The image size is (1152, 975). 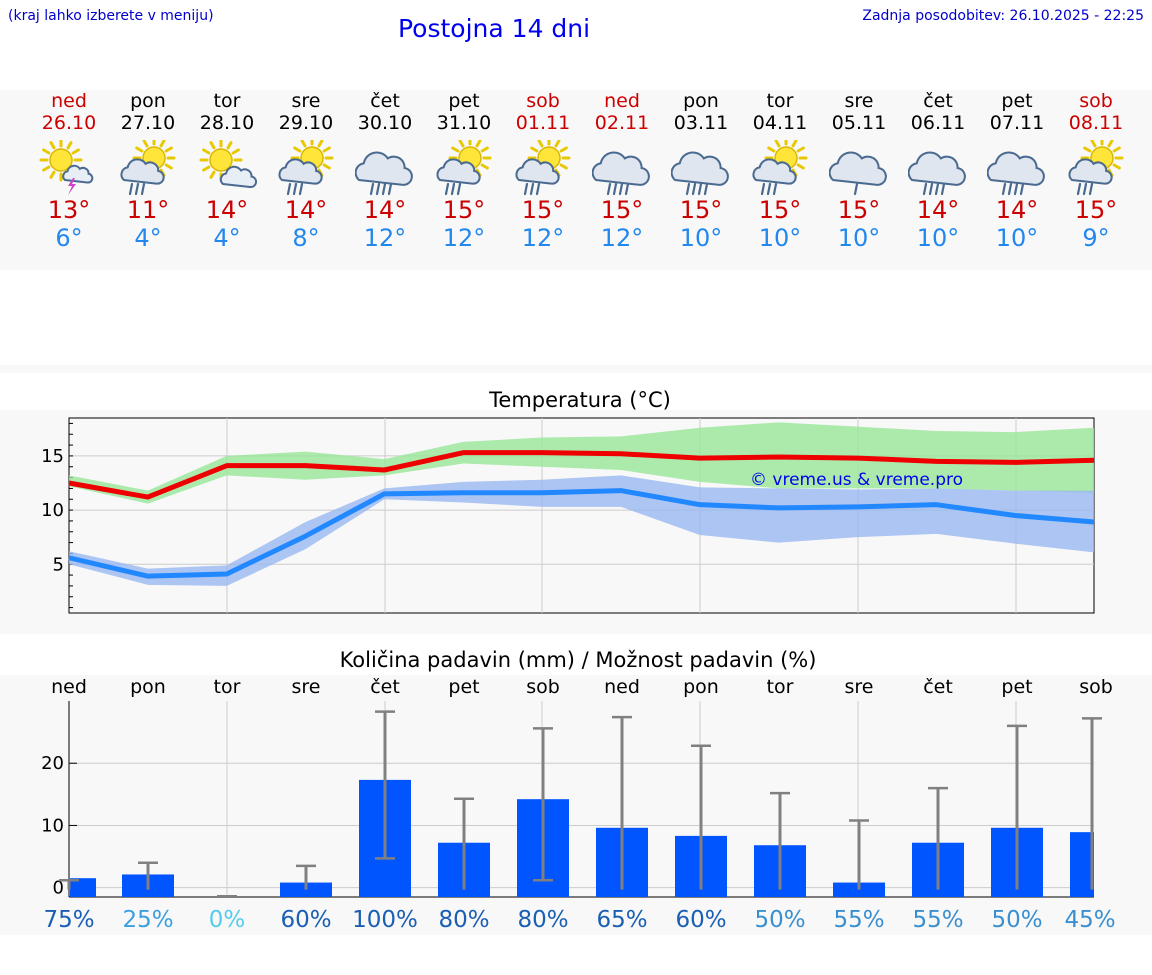 What do you see at coordinates (305, 920) in the screenshot?
I see `precip-probability: 60%` at bounding box center [305, 920].